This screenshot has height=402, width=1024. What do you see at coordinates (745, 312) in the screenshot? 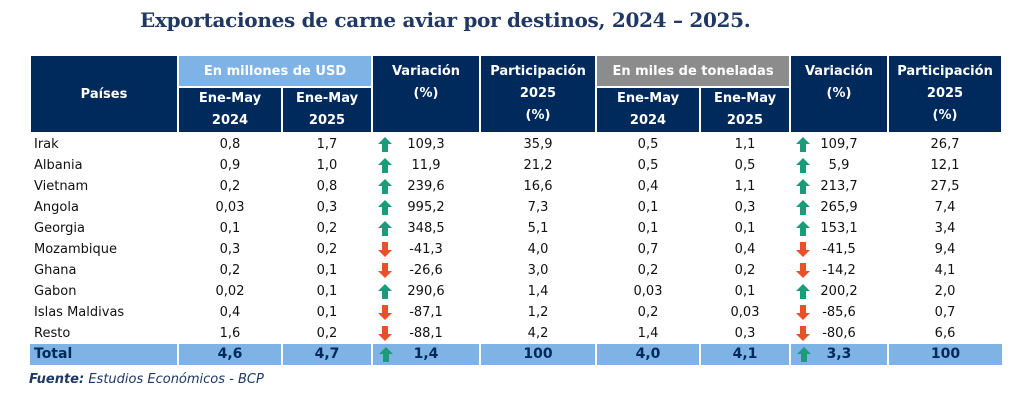
I see `ton-2025-cell: 0,03` at bounding box center [745, 312].